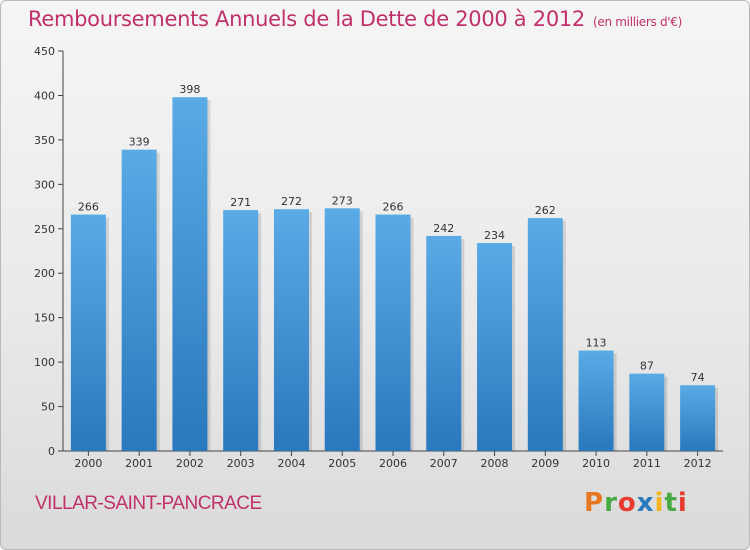  Describe the element at coordinates (611, 503) in the screenshot. I see `logo-letter: r` at that location.